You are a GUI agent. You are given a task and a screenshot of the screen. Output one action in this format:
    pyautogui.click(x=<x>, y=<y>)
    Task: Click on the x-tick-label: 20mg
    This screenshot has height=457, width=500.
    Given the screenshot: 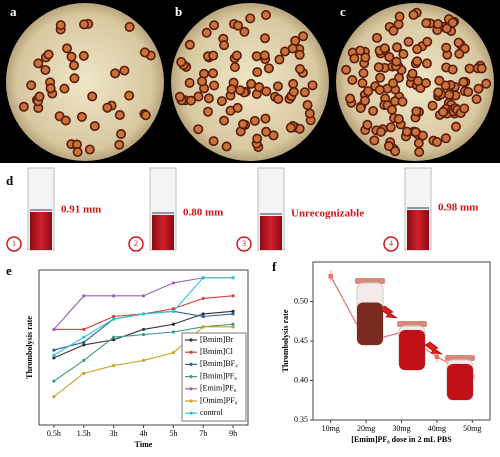 What is the action you would take?
    pyautogui.click(x=366, y=428)
    